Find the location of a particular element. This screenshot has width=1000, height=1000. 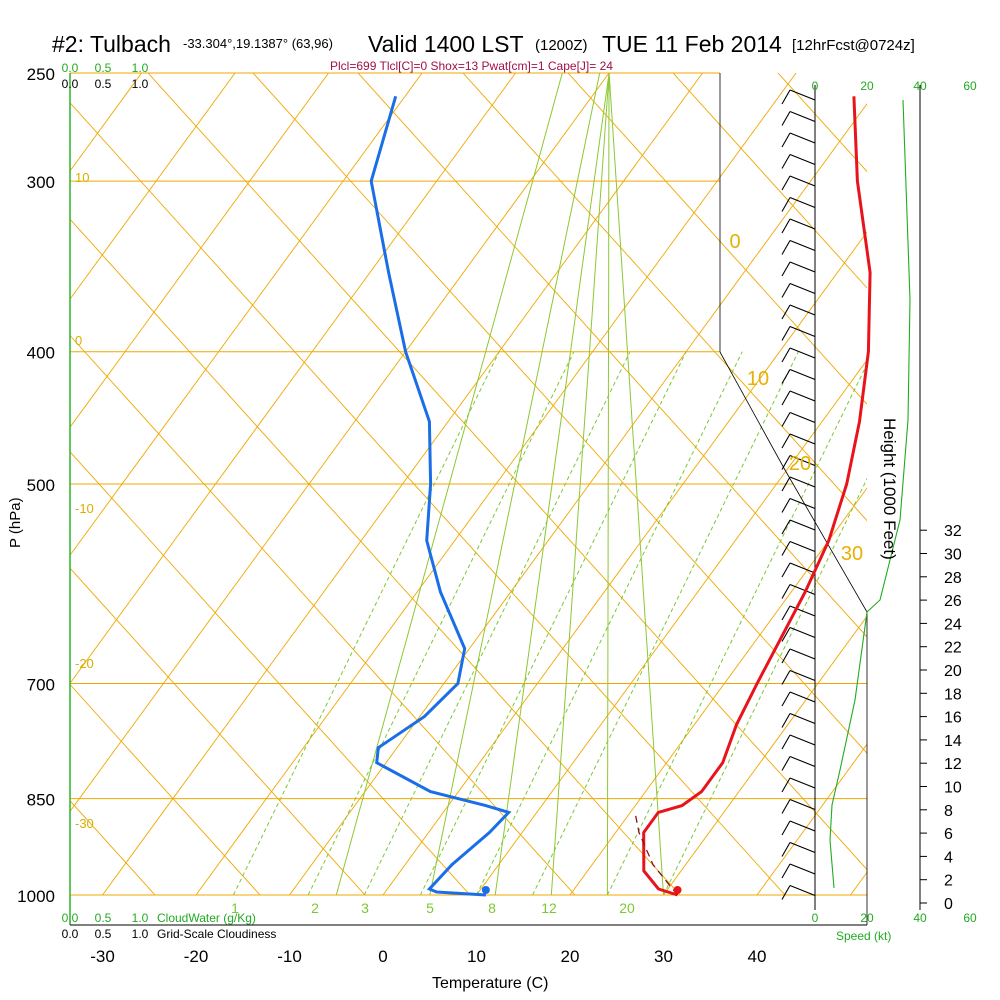

temperature-tick-label: -30 is located at coordinates (102, 956).